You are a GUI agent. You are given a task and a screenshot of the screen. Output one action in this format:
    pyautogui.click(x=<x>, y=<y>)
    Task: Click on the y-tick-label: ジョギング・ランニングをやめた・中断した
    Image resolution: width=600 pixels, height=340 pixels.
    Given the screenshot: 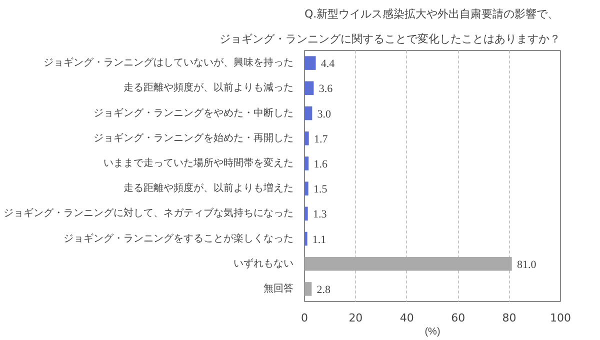 What is the action you would take?
    pyautogui.click(x=194, y=112)
    